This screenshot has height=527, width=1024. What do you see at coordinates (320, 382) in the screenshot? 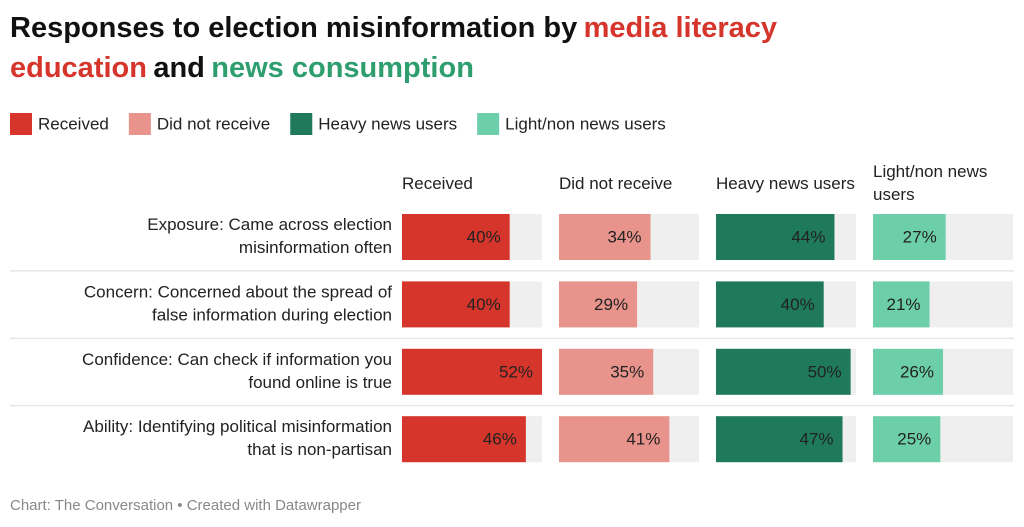
I see `row-label: found online is true` at bounding box center [320, 382].